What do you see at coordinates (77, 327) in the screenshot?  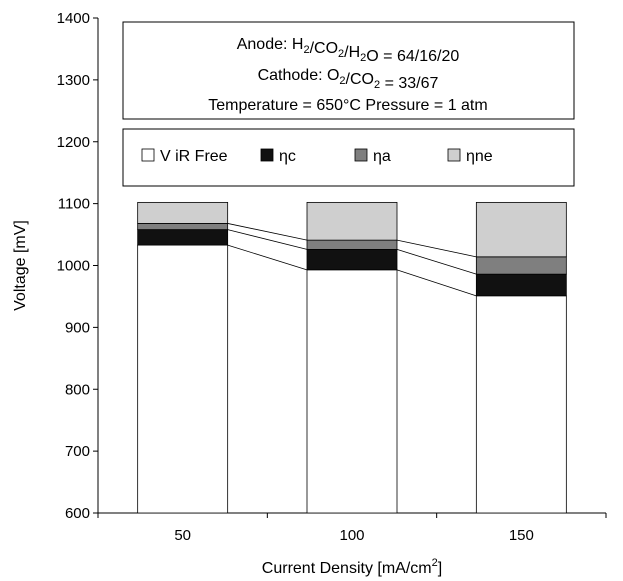 I see `y-tick-label: 900` at bounding box center [77, 327].